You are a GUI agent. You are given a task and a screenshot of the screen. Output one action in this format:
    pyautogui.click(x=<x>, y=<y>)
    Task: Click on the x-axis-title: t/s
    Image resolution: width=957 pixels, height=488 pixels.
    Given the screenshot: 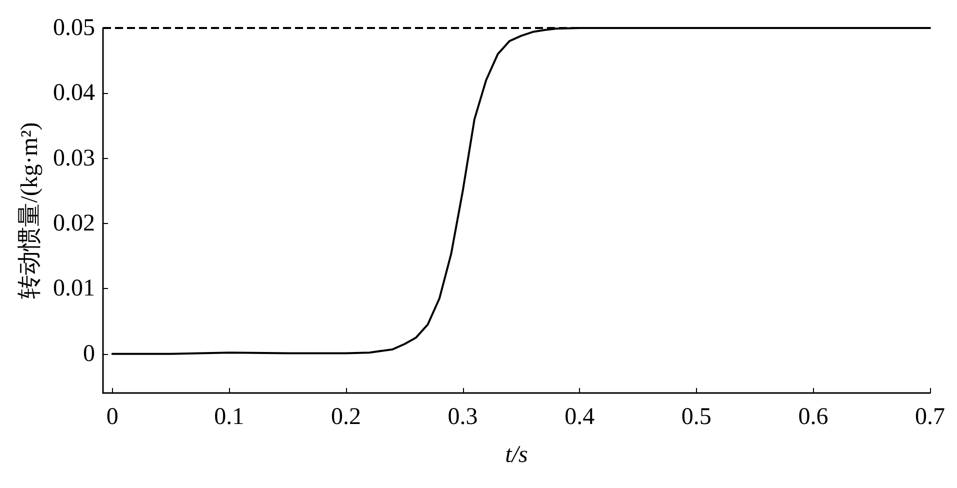 What is the action you would take?
    pyautogui.click(x=516, y=455)
    